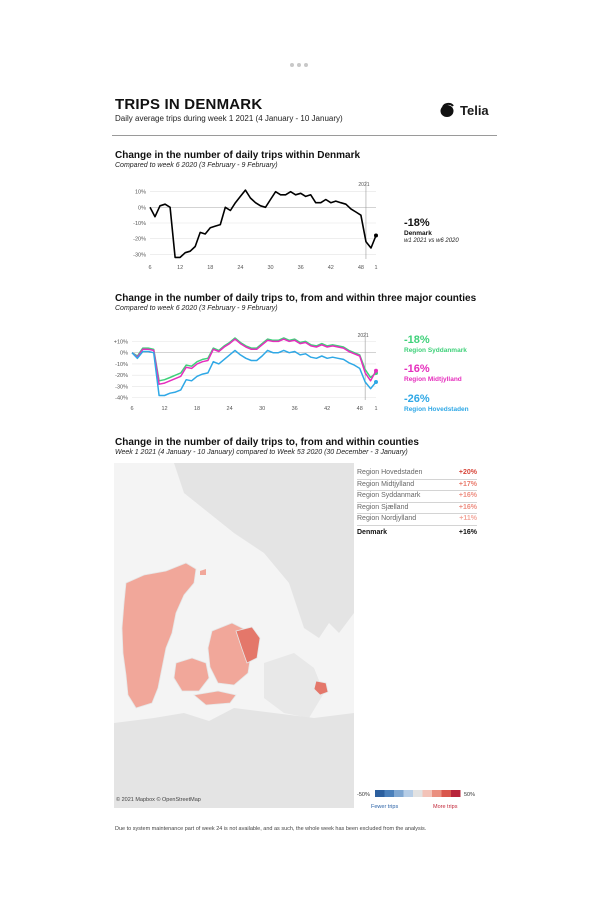 The height and width of the screenshot is (900, 600). I want to click on table-row: Region Nordjylland +11%, so click(417, 520).